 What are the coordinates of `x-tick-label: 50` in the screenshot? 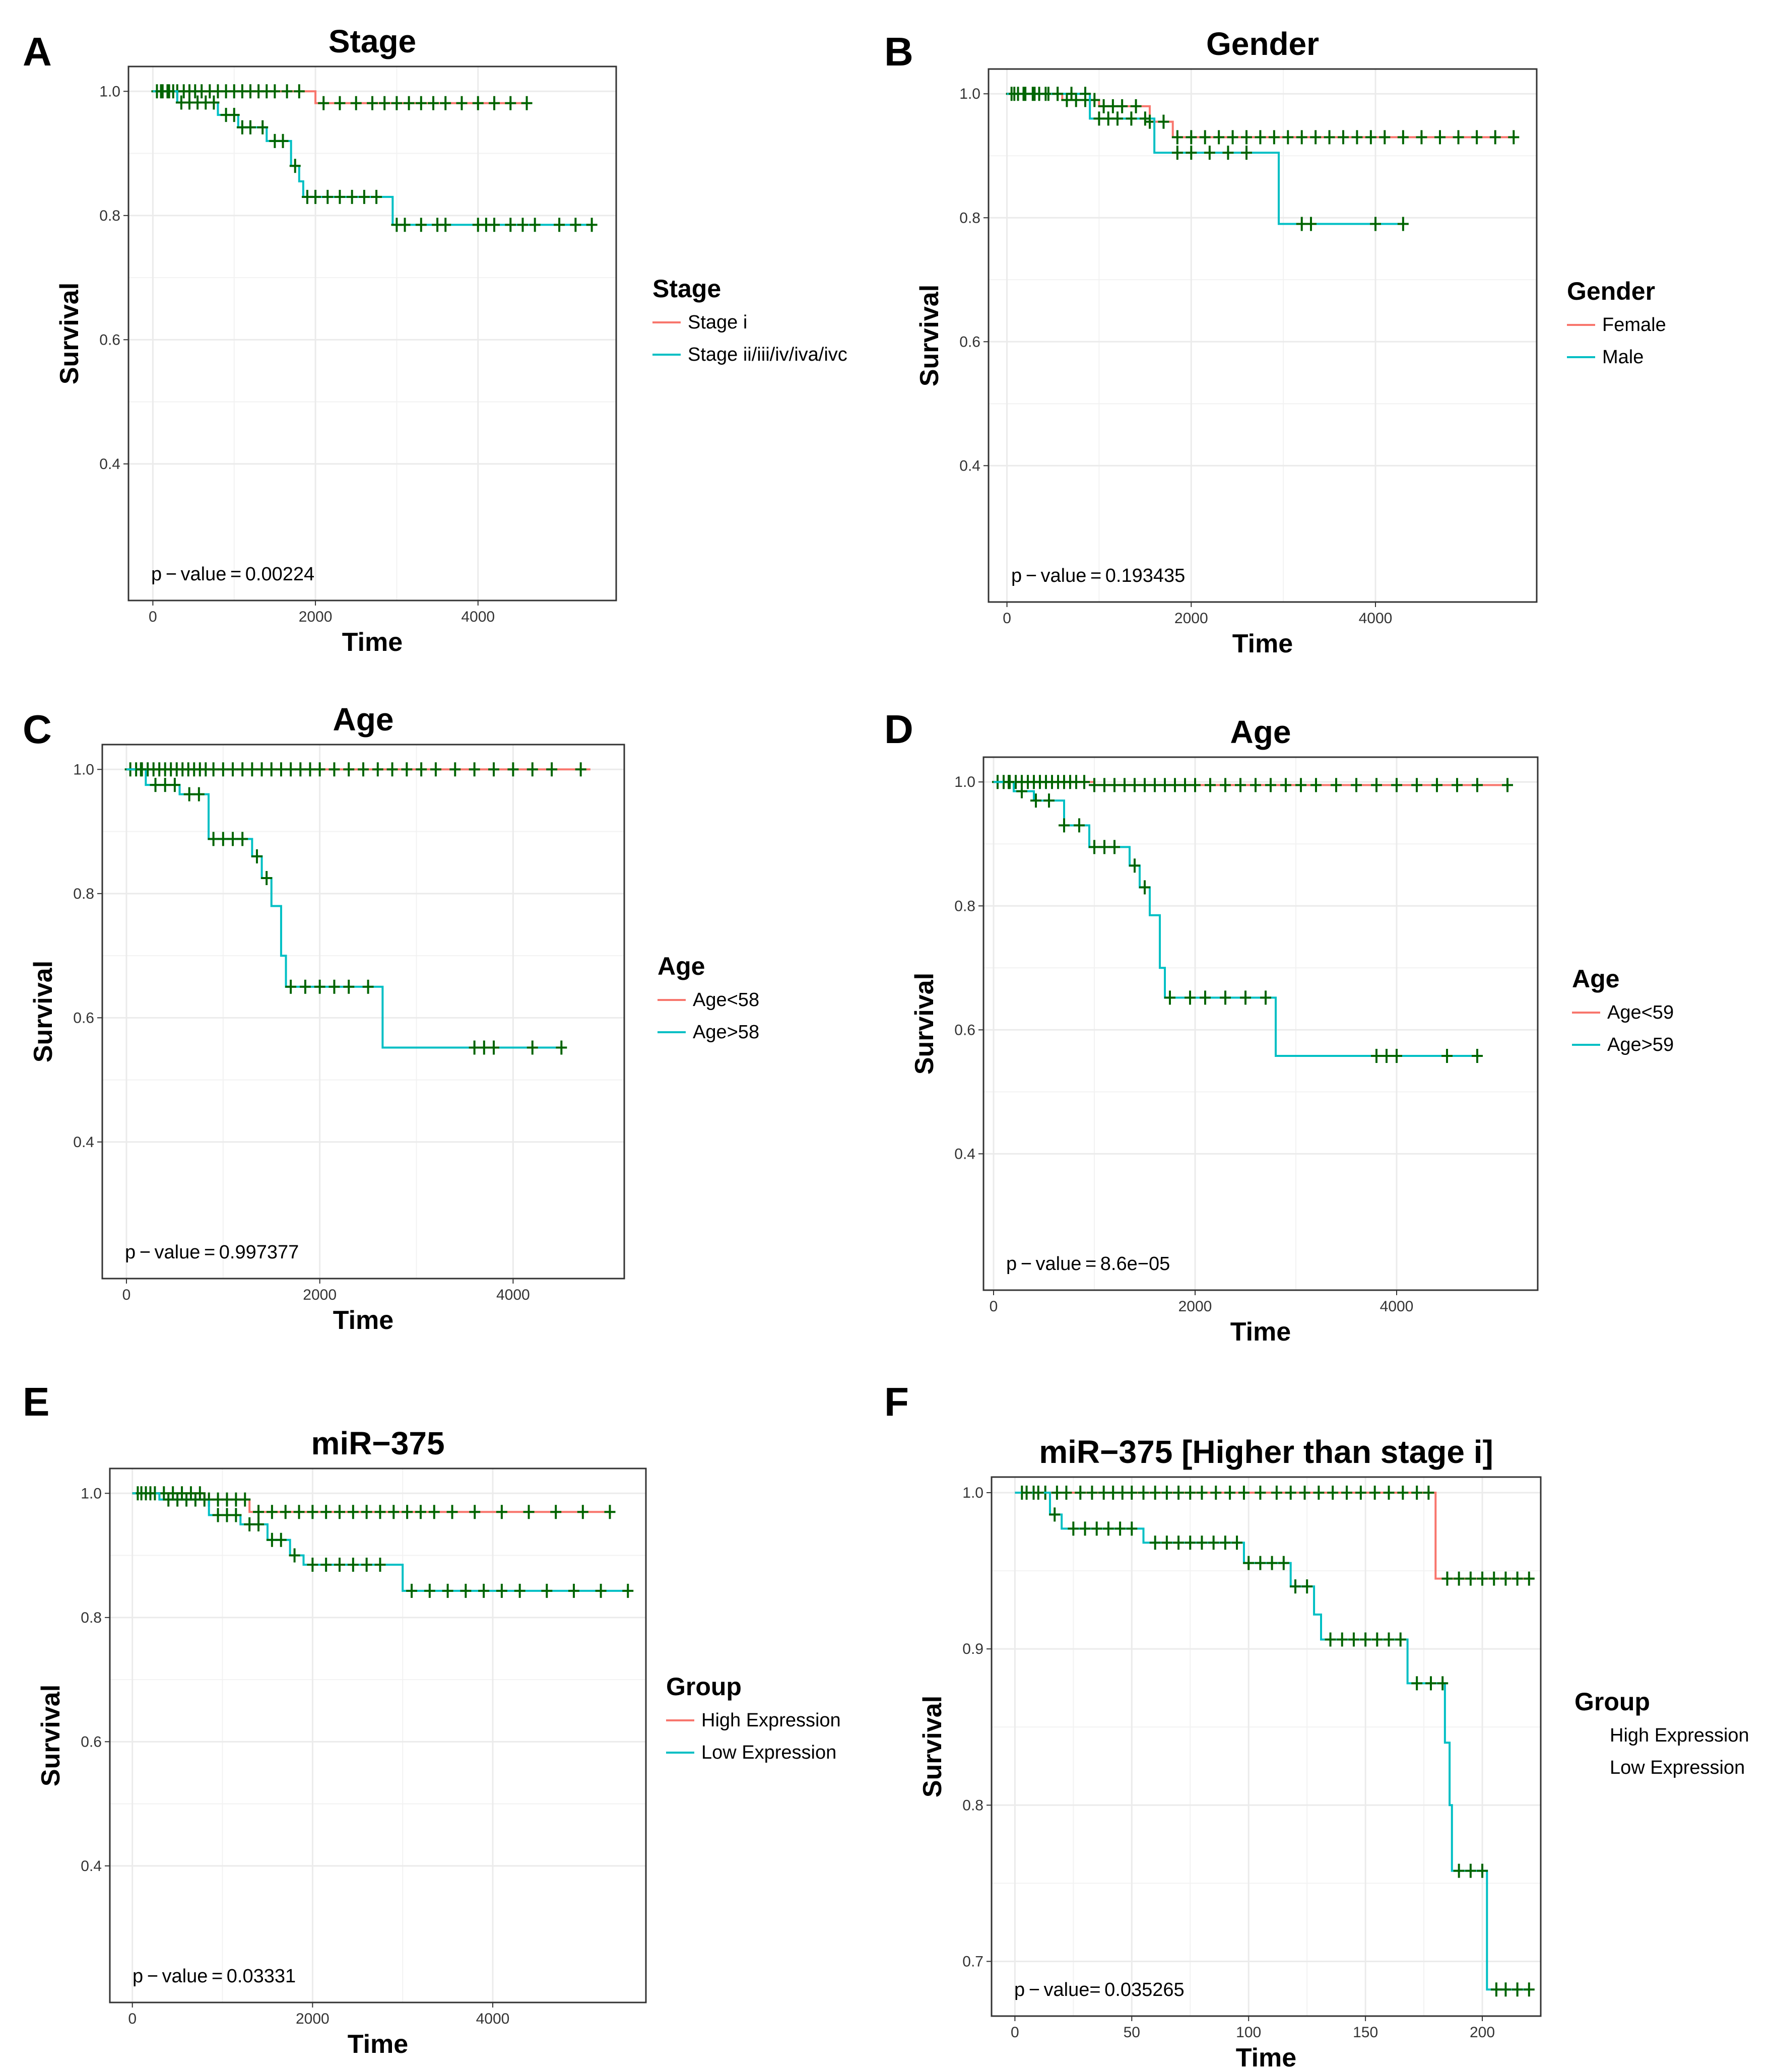 It's located at (1132, 2032).